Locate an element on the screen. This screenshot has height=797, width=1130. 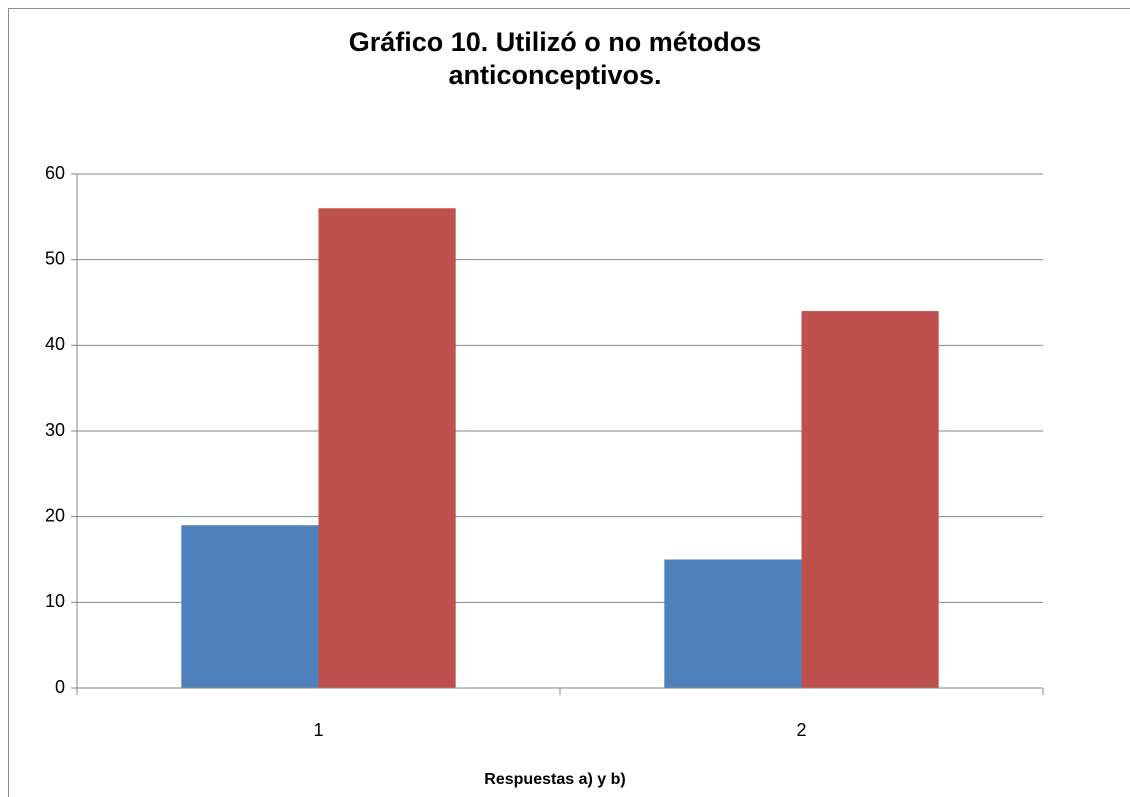
x-axis-label: Respuestas a) y b) is located at coordinates (554, 779).